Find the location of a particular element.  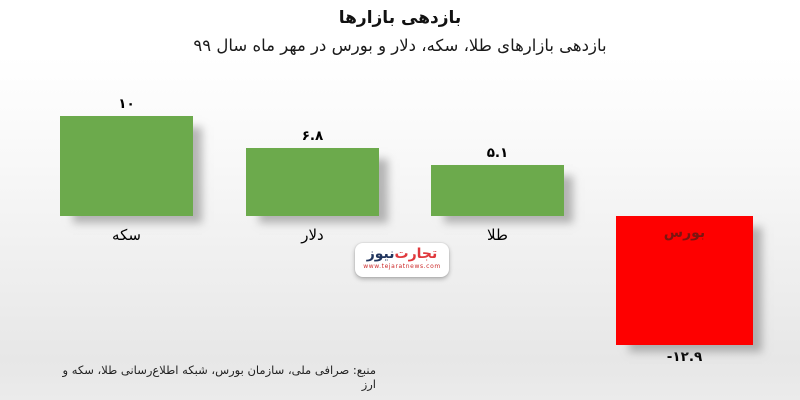

logo-word-tejarat: تجارت is located at coordinates (416, 254).